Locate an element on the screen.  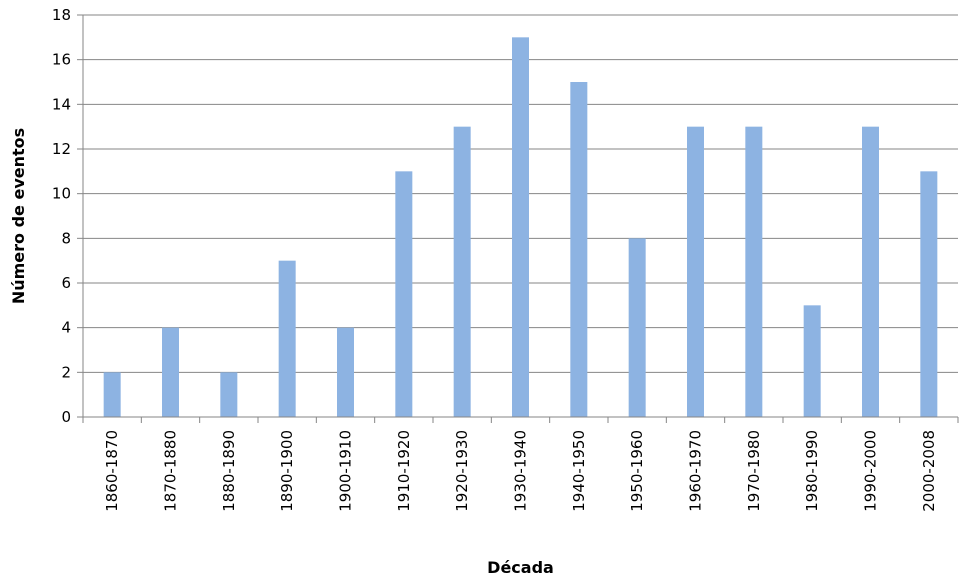
y-axis-title: Número de eventos is located at coordinates (18, 216).